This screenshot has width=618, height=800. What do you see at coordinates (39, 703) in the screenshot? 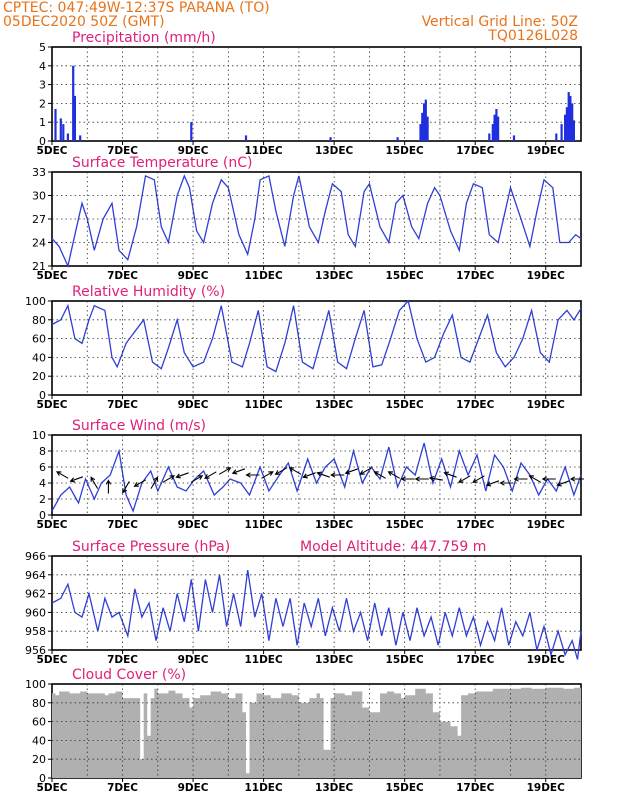
I see `y-tick-label: 80` at bounding box center [39, 703].